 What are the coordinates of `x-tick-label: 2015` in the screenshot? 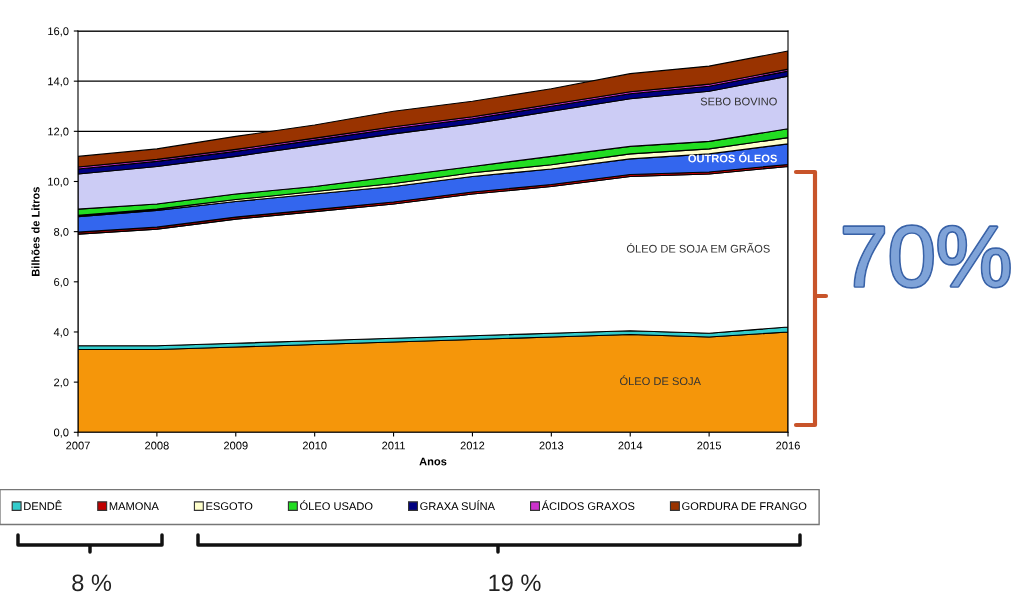 It's located at (709, 445).